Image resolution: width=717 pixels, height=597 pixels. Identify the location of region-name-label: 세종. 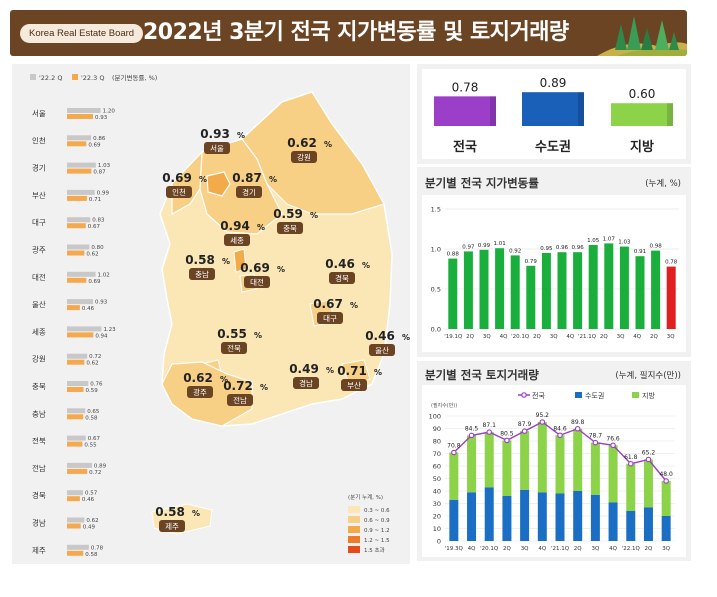
(39, 331).